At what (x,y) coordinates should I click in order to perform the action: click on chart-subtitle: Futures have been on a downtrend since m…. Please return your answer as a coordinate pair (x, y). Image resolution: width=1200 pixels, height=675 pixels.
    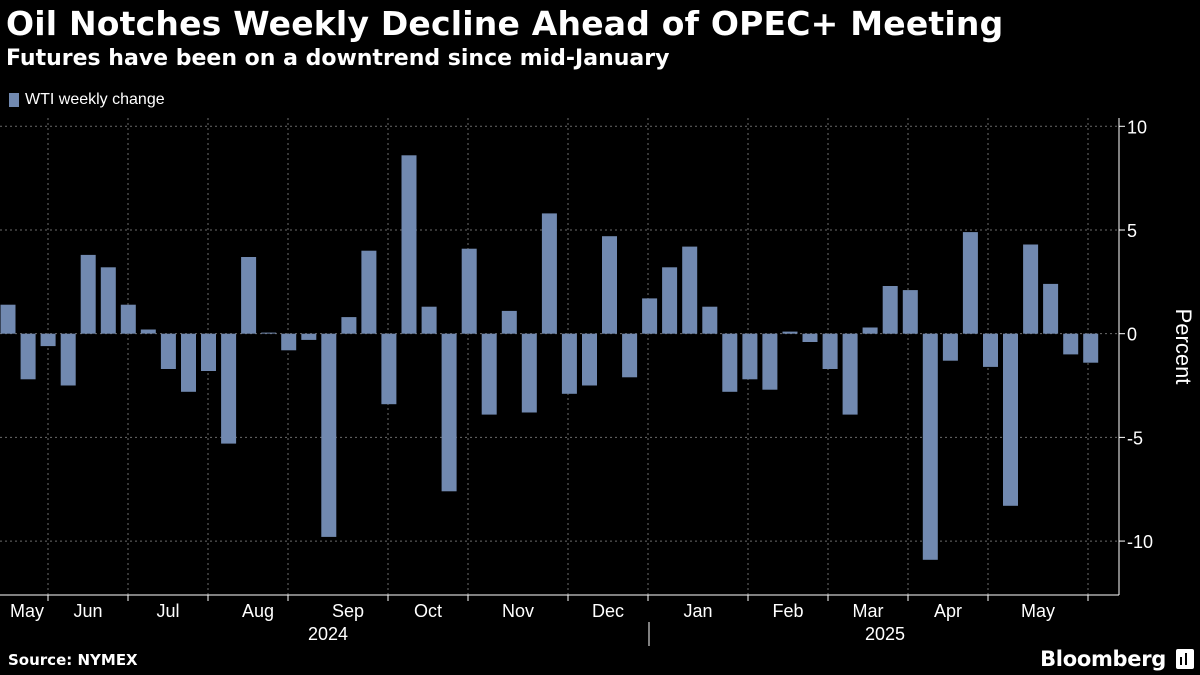
    Looking at the image, I should click on (338, 58).